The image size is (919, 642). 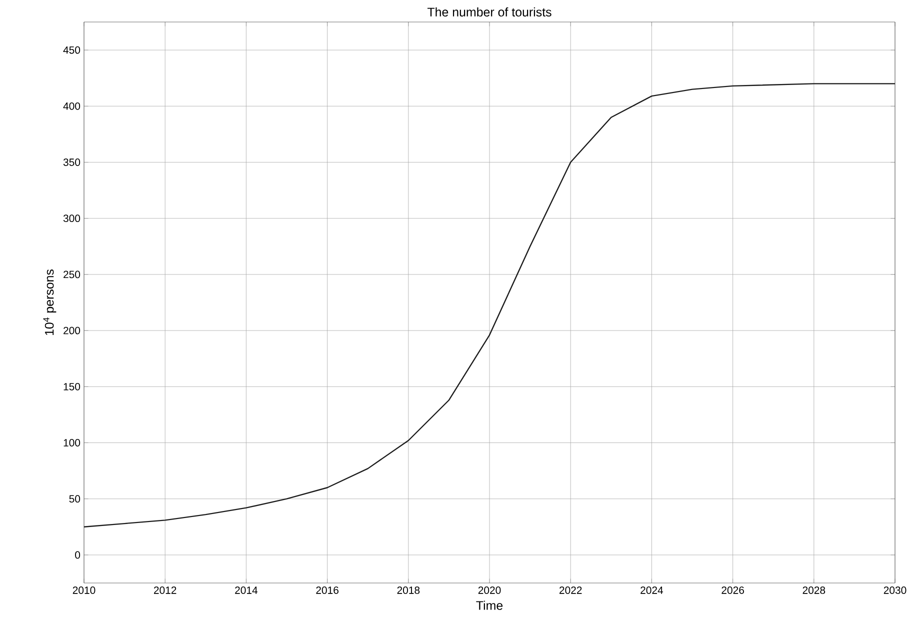 What do you see at coordinates (71, 50) in the screenshot?
I see `y-tick-label: 450` at bounding box center [71, 50].